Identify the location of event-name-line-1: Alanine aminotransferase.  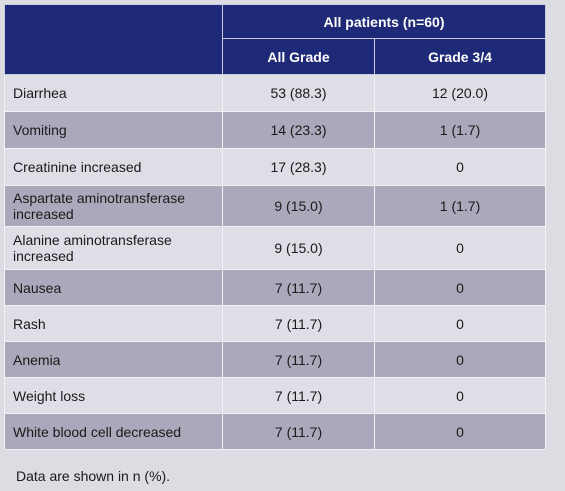
(92, 240).